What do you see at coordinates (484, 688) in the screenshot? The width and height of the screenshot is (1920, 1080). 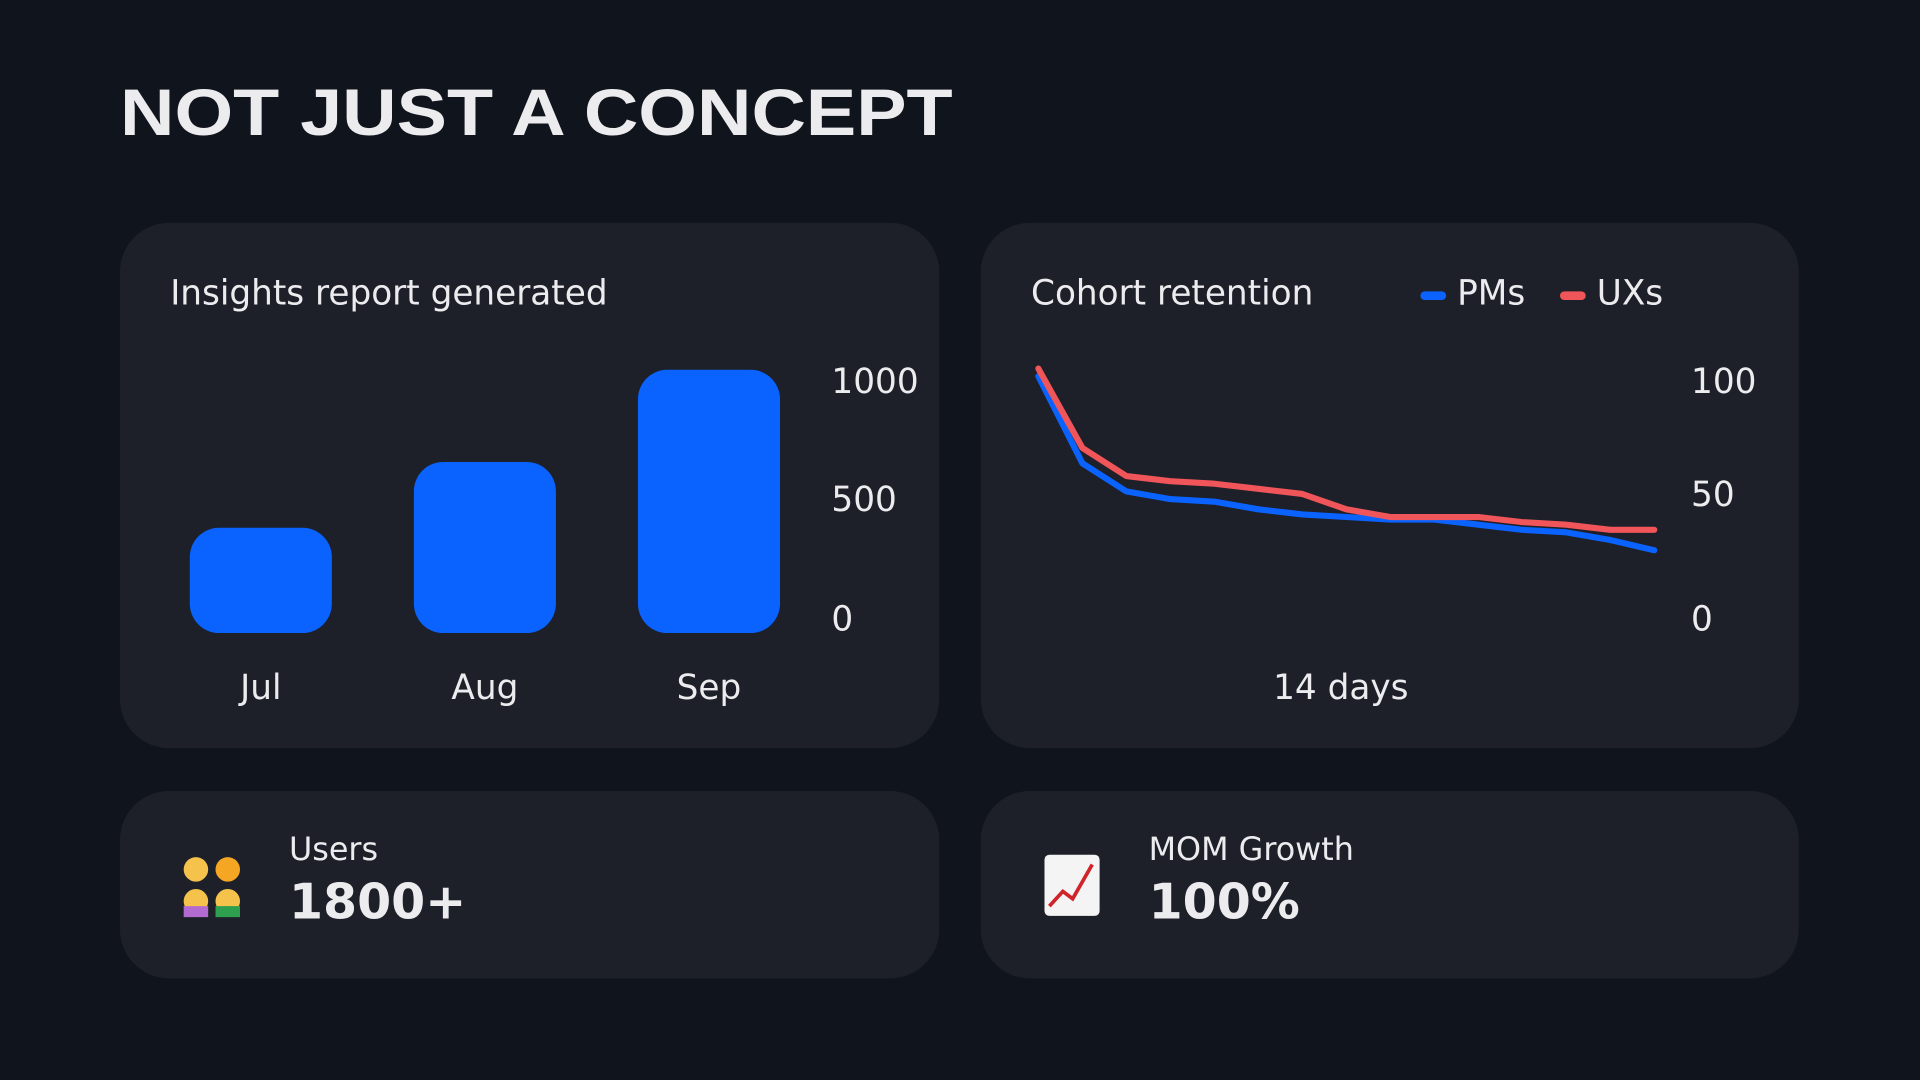 I see `x-tick-label: Aug` at bounding box center [484, 688].